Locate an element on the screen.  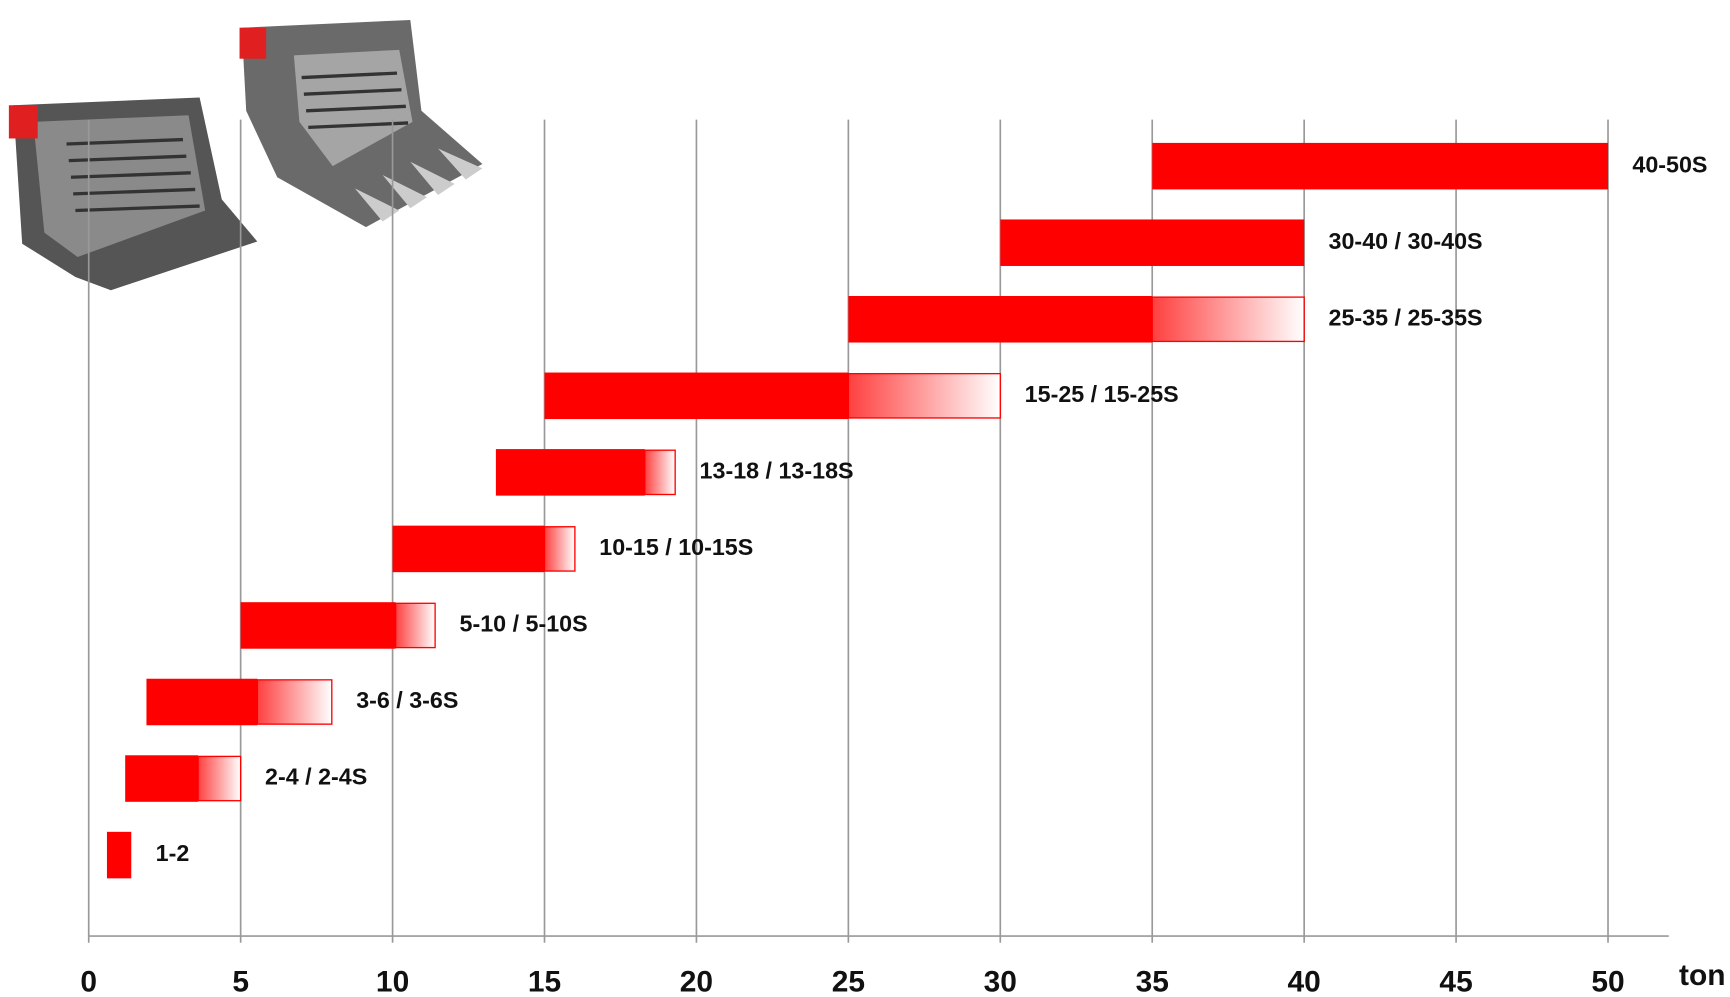
bar-label: 10-15 / 10-15S is located at coordinates (676, 547).